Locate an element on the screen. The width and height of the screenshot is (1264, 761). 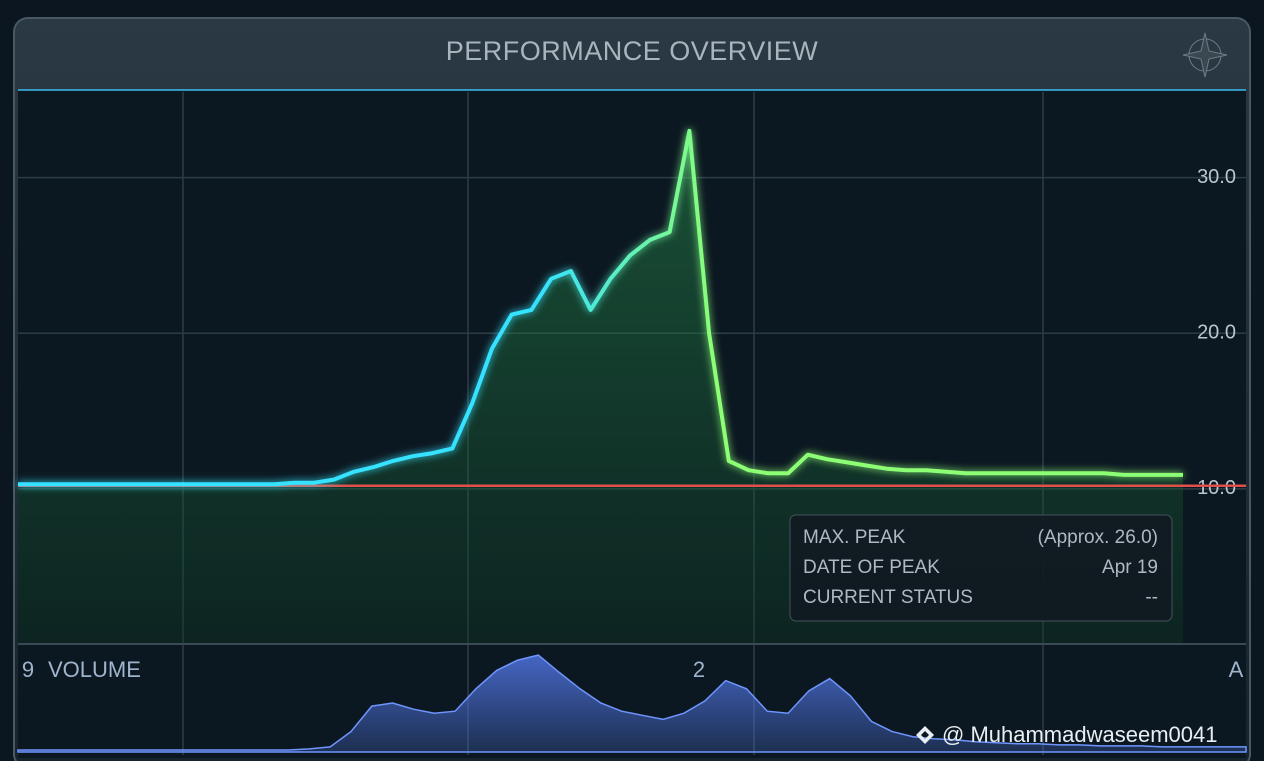
tooltip is located at coordinates (981, 568).